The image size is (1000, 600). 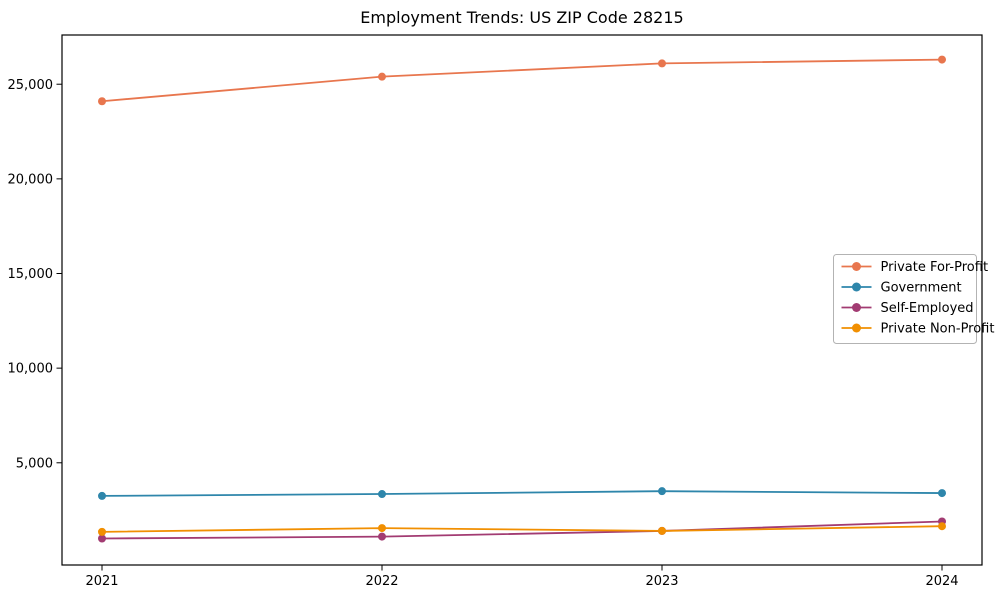 What do you see at coordinates (905, 299) in the screenshot?
I see `legend` at bounding box center [905, 299].